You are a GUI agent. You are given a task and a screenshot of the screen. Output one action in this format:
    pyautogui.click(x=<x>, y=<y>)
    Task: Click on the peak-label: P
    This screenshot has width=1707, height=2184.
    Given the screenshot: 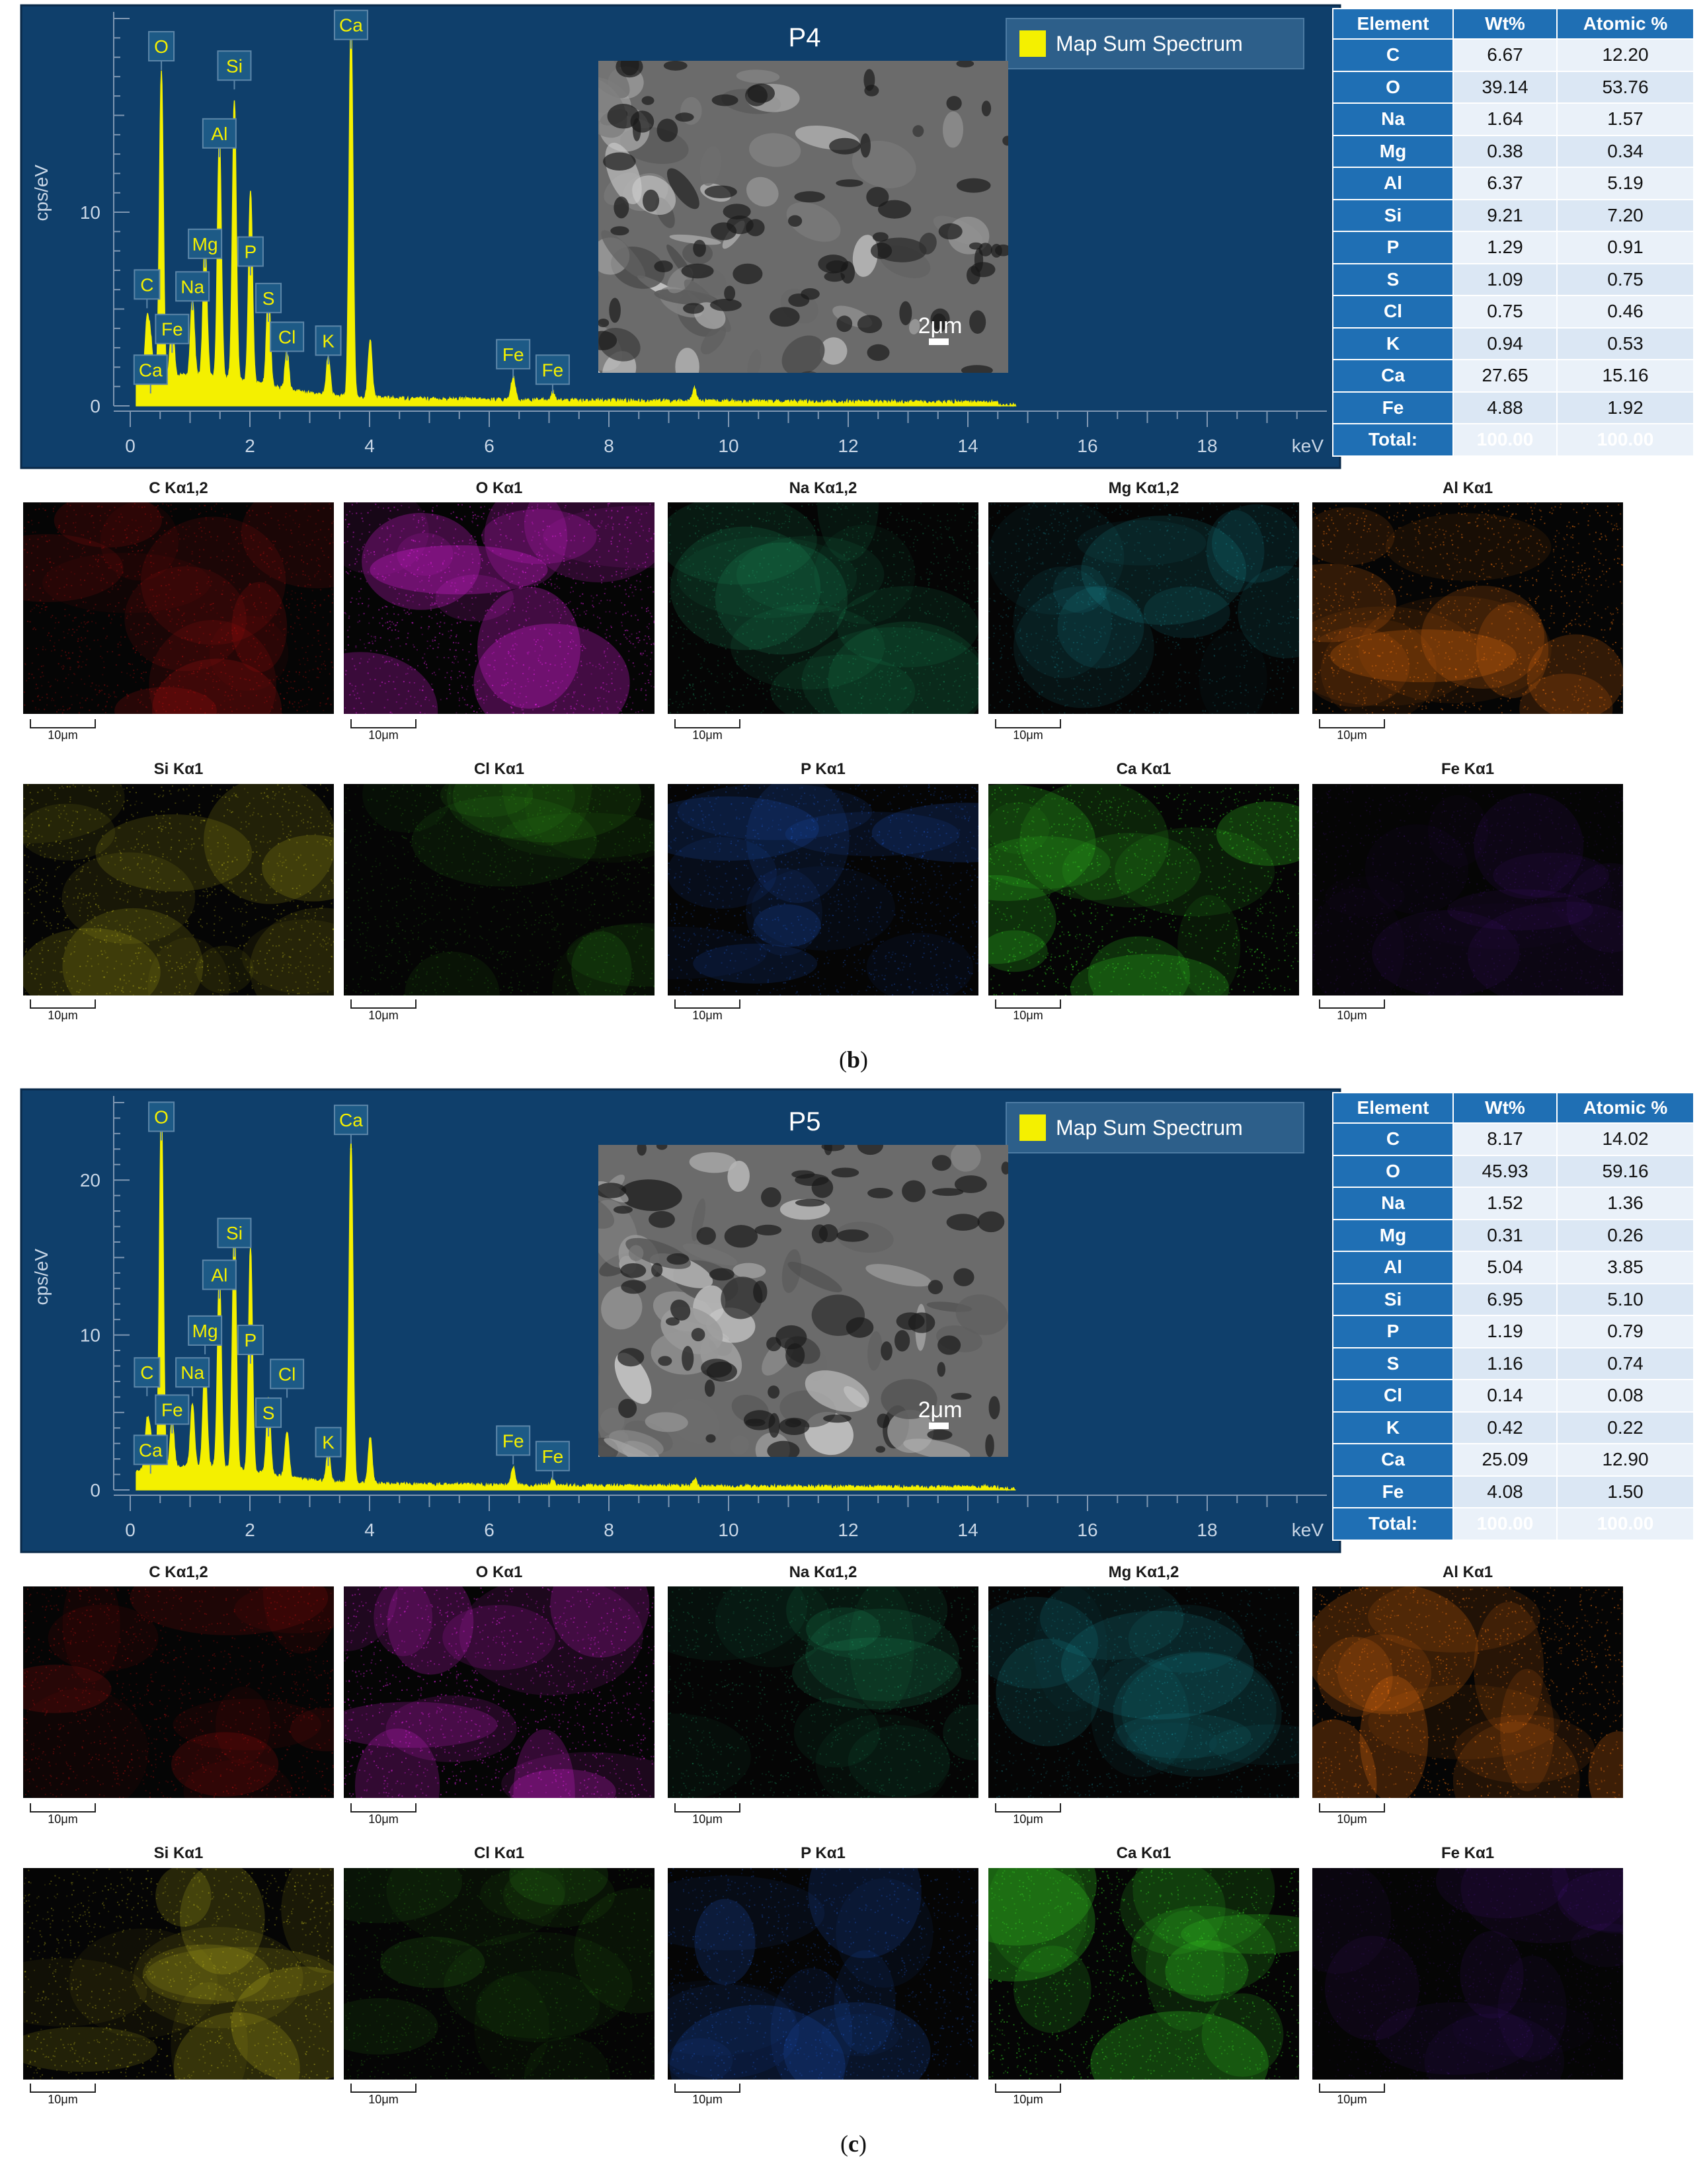 What is the action you would take?
    pyautogui.click(x=250, y=256)
    